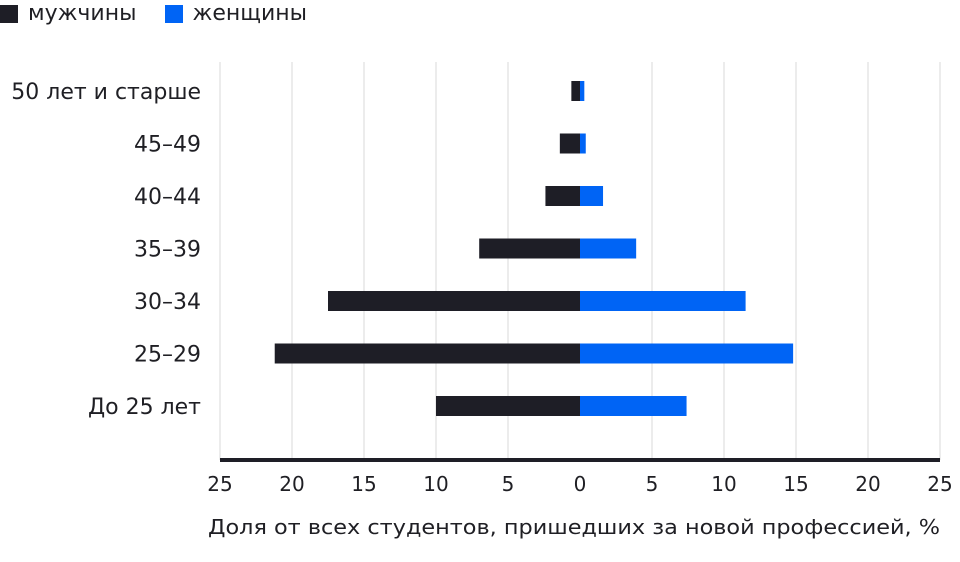 This screenshot has width=960, height=562. Describe the element at coordinates (9, 14) in the screenshot. I see `legend-swatch-men` at that location.